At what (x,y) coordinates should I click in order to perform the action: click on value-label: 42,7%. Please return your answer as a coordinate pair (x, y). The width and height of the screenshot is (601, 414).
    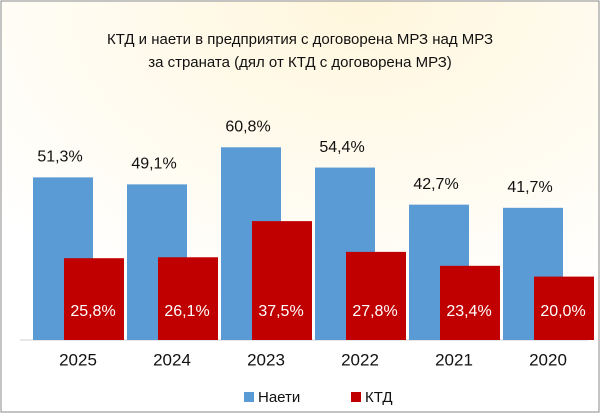
    Looking at the image, I should click on (435, 184).